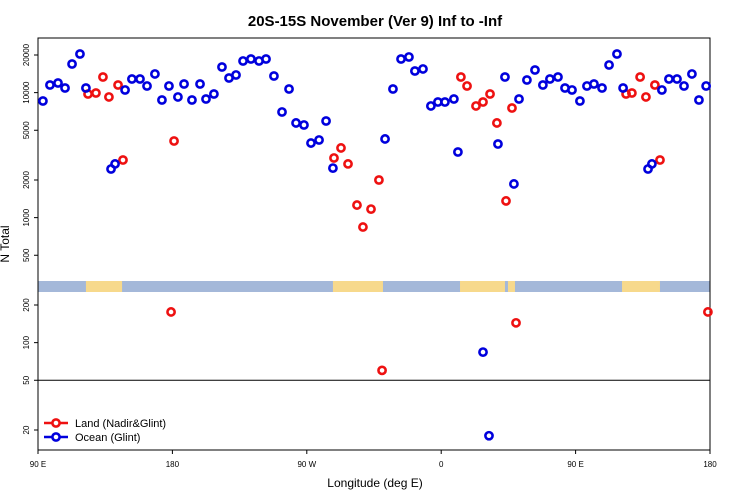 Image resolution: width=750 pixels, height=500 pixels. Describe the element at coordinates (26, 130) in the screenshot. I see `y-tick-label: 5000` at that location.